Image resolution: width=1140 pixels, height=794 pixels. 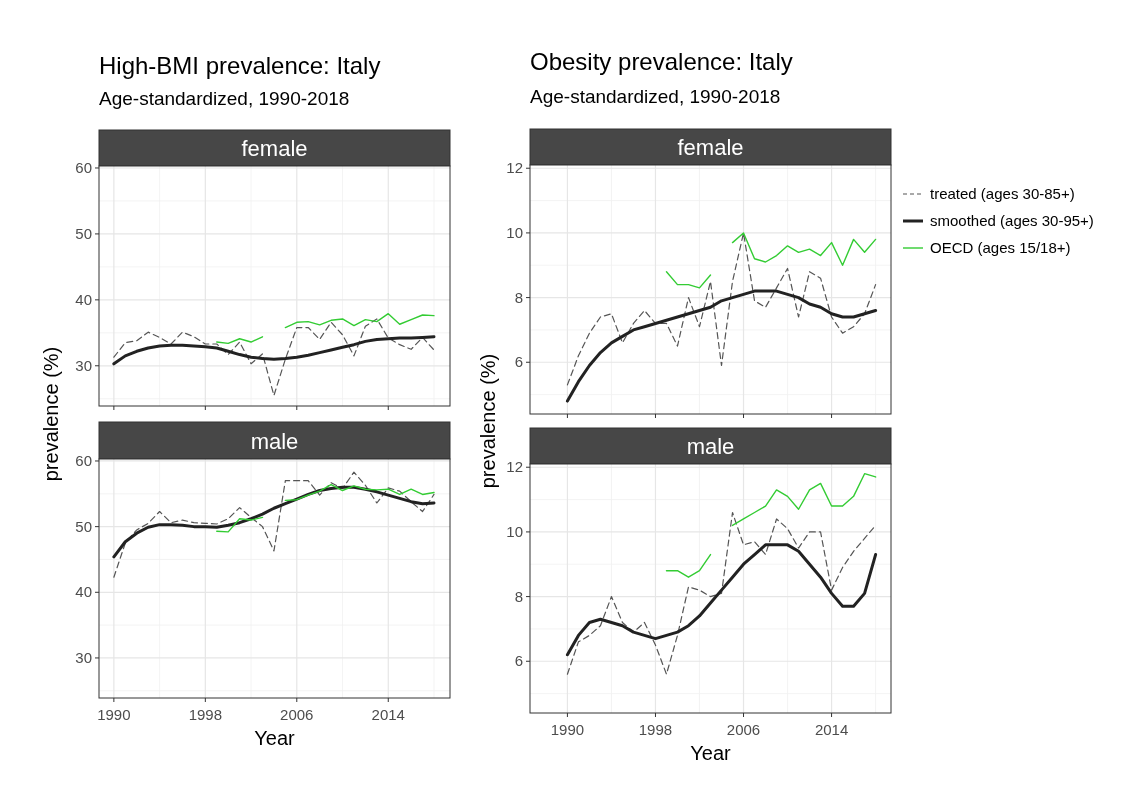 What do you see at coordinates (661, 61) in the screenshot?
I see `text: Obesity prevalence: Italy` at bounding box center [661, 61].